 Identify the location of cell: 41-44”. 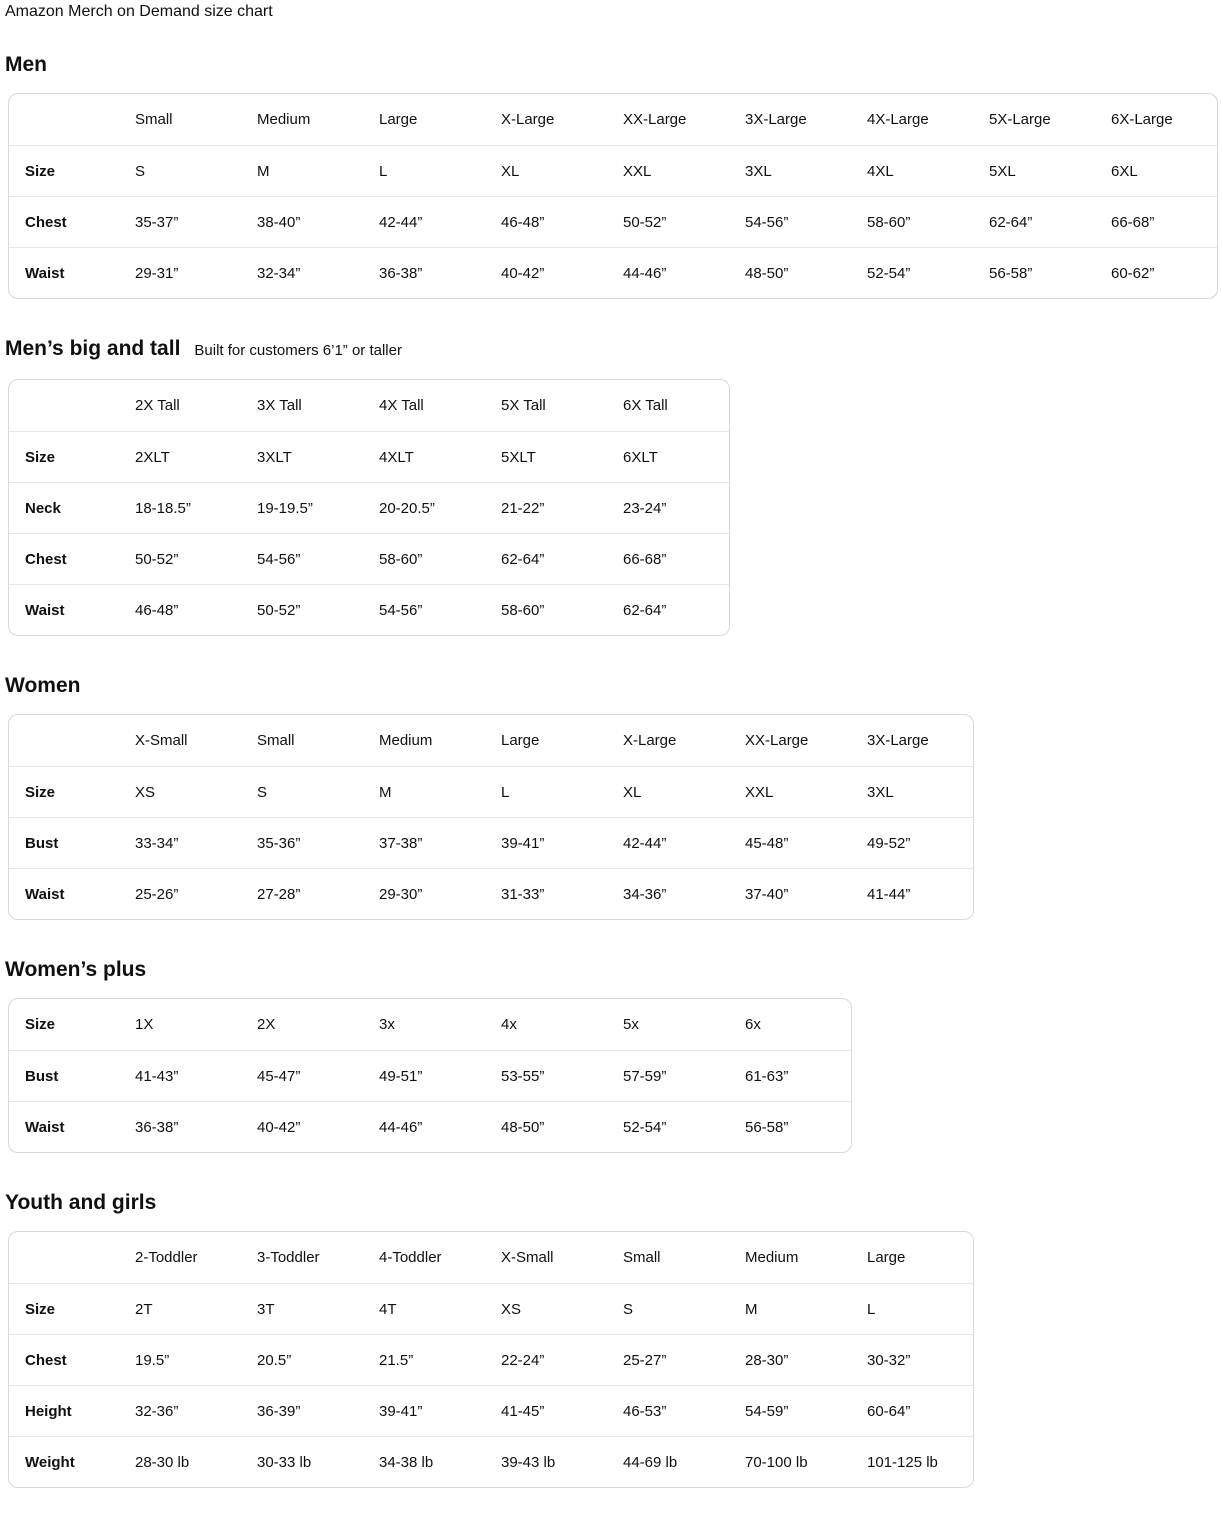
(920, 893).